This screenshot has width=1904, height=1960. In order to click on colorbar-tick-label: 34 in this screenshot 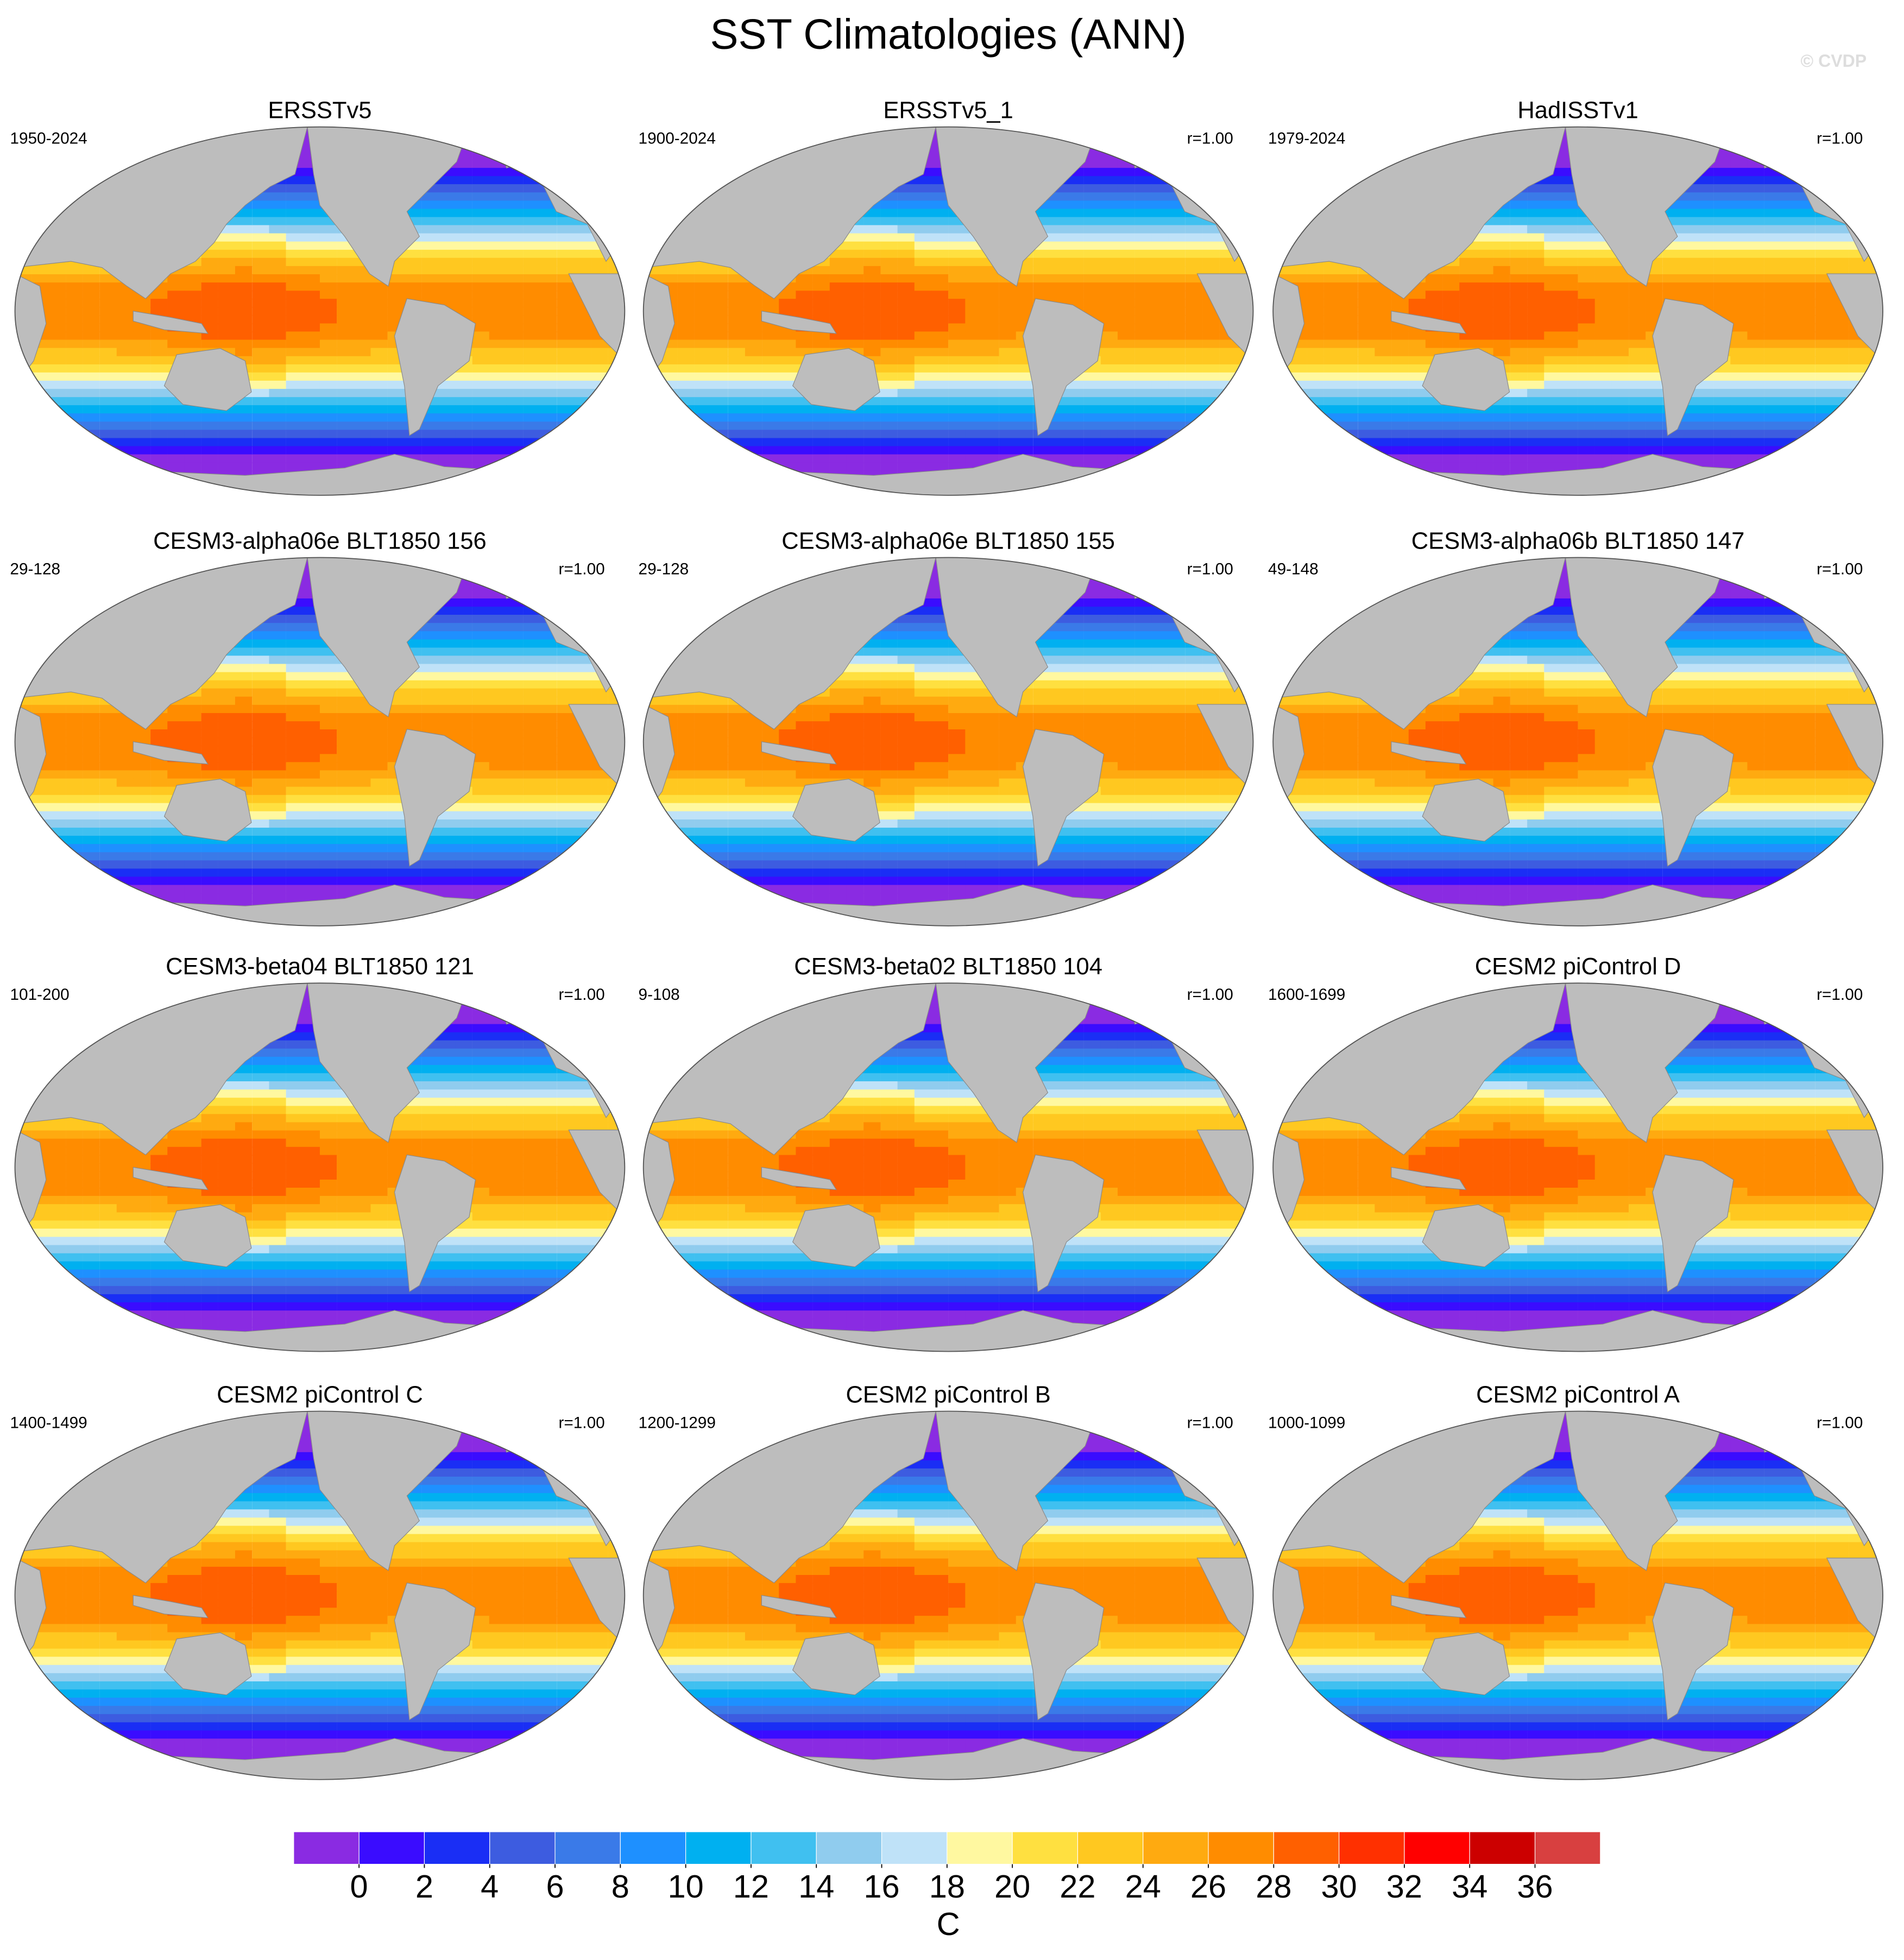, I will do `click(1469, 1886)`.